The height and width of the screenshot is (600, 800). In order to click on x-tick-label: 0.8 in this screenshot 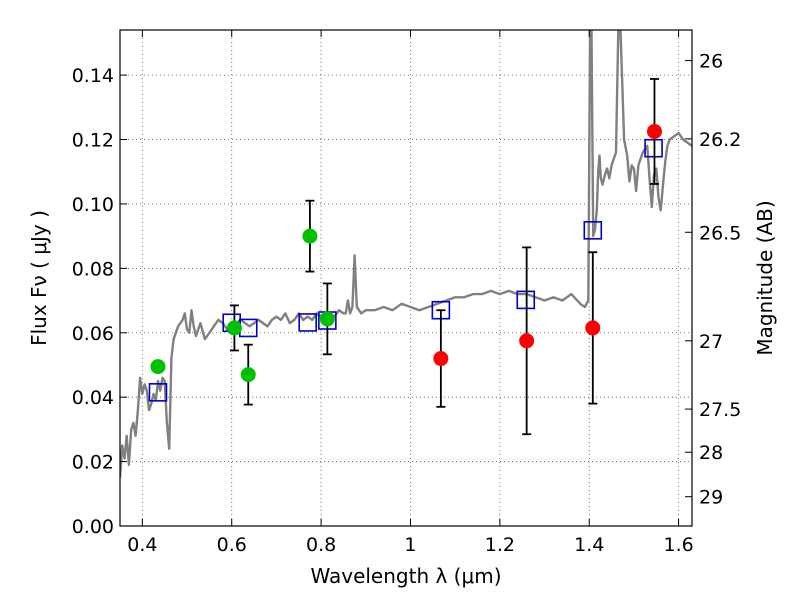, I will do `click(321, 545)`.